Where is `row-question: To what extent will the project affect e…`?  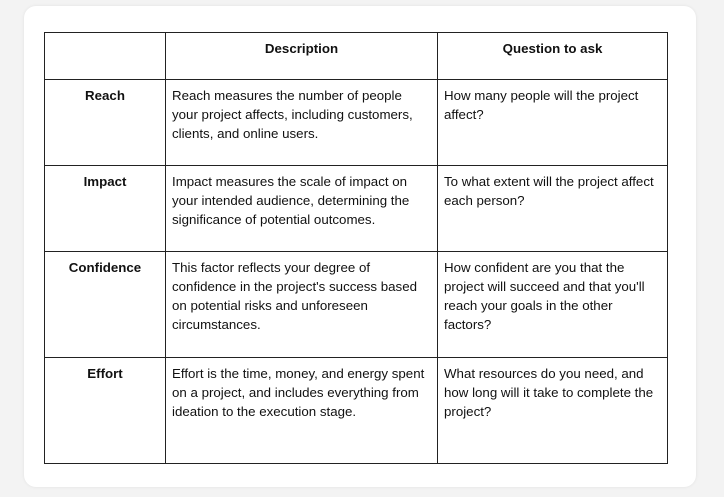
row-question: To what extent will the project affect e… is located at coordinates (552, 208).